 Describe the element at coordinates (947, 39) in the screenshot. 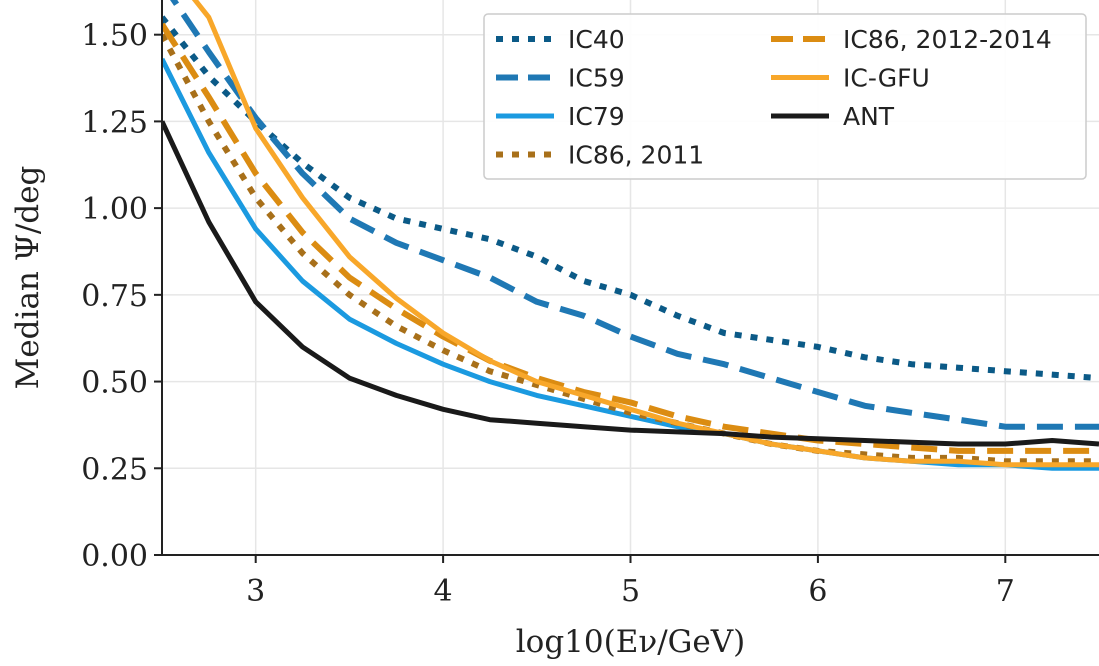

I see `legend-label: IC86, 2012-2014` at that location.